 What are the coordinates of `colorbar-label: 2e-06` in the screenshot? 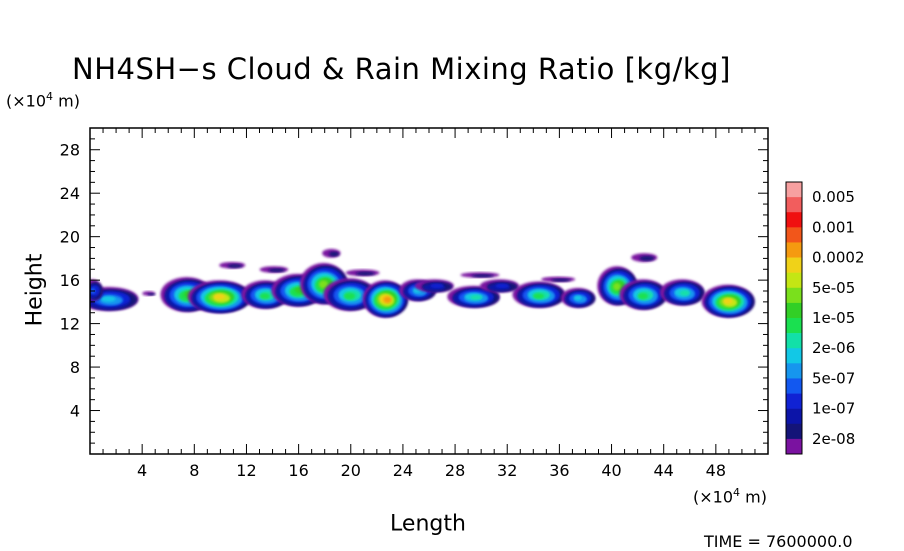 It's located at (833, 348).